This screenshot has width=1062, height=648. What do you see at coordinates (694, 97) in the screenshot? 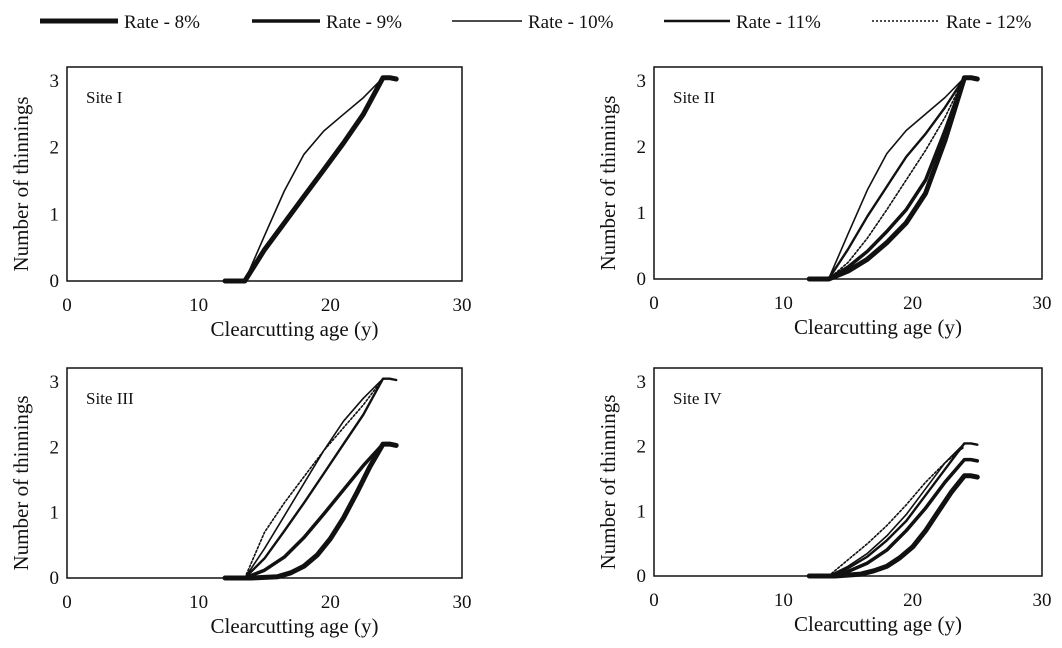
I see `panel-title: Site II` at bounding box center [694, 97].